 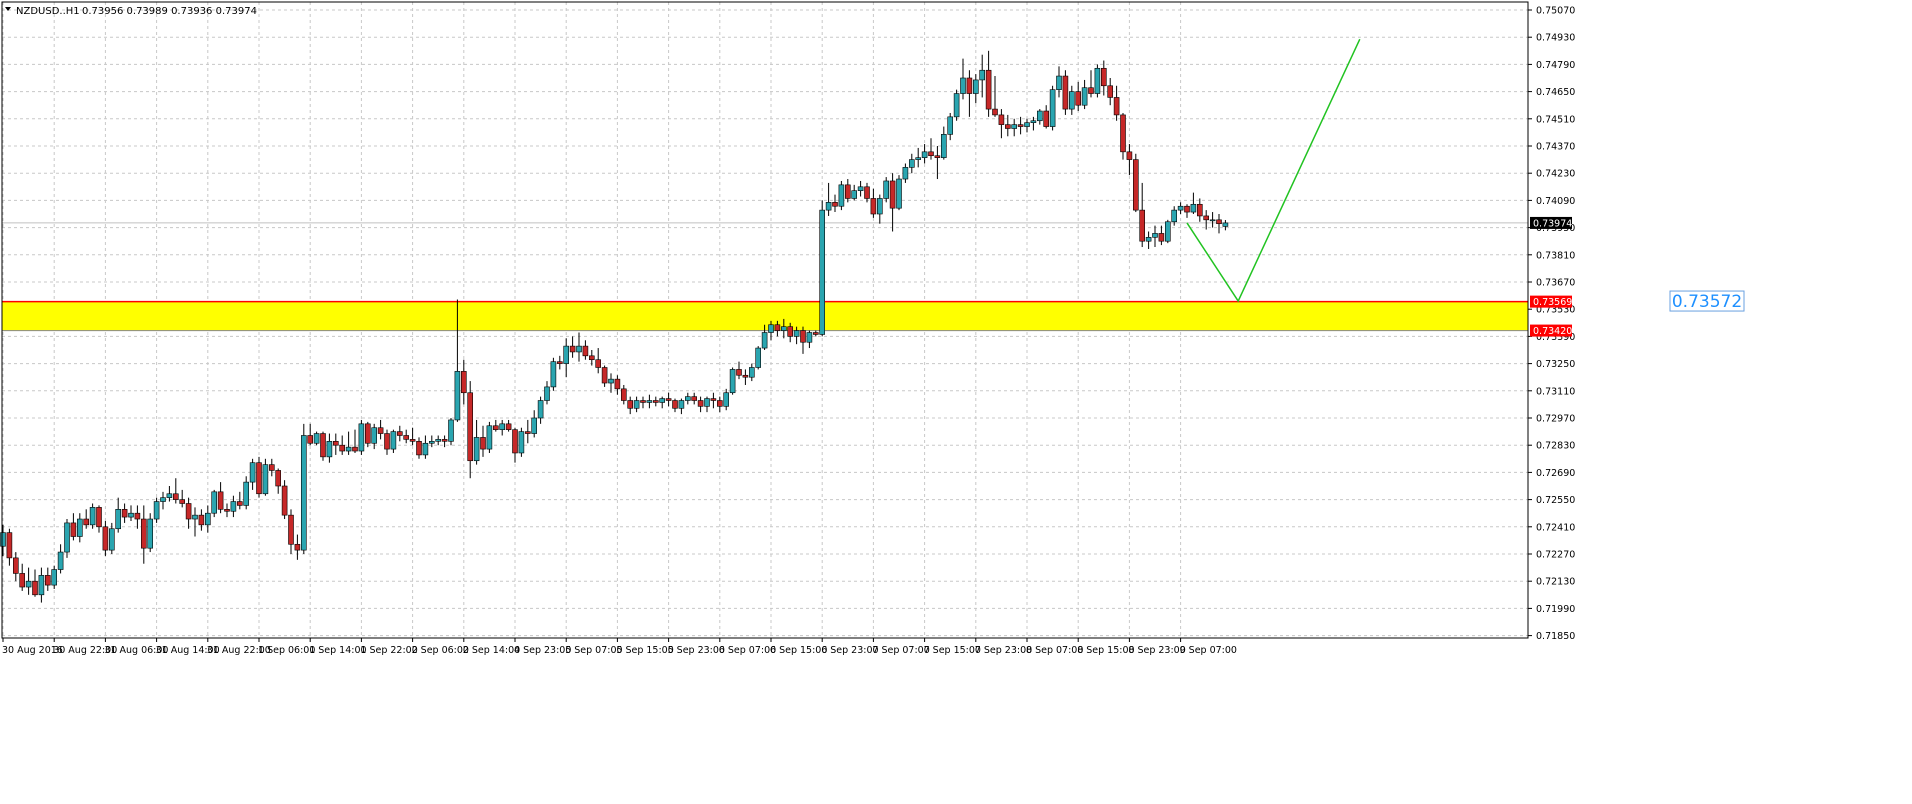 What do you see at coordinates (48, 11) in the screenshot?
I see `symbol-label: NZDUSD..H1` at bounding box center [48, 11].